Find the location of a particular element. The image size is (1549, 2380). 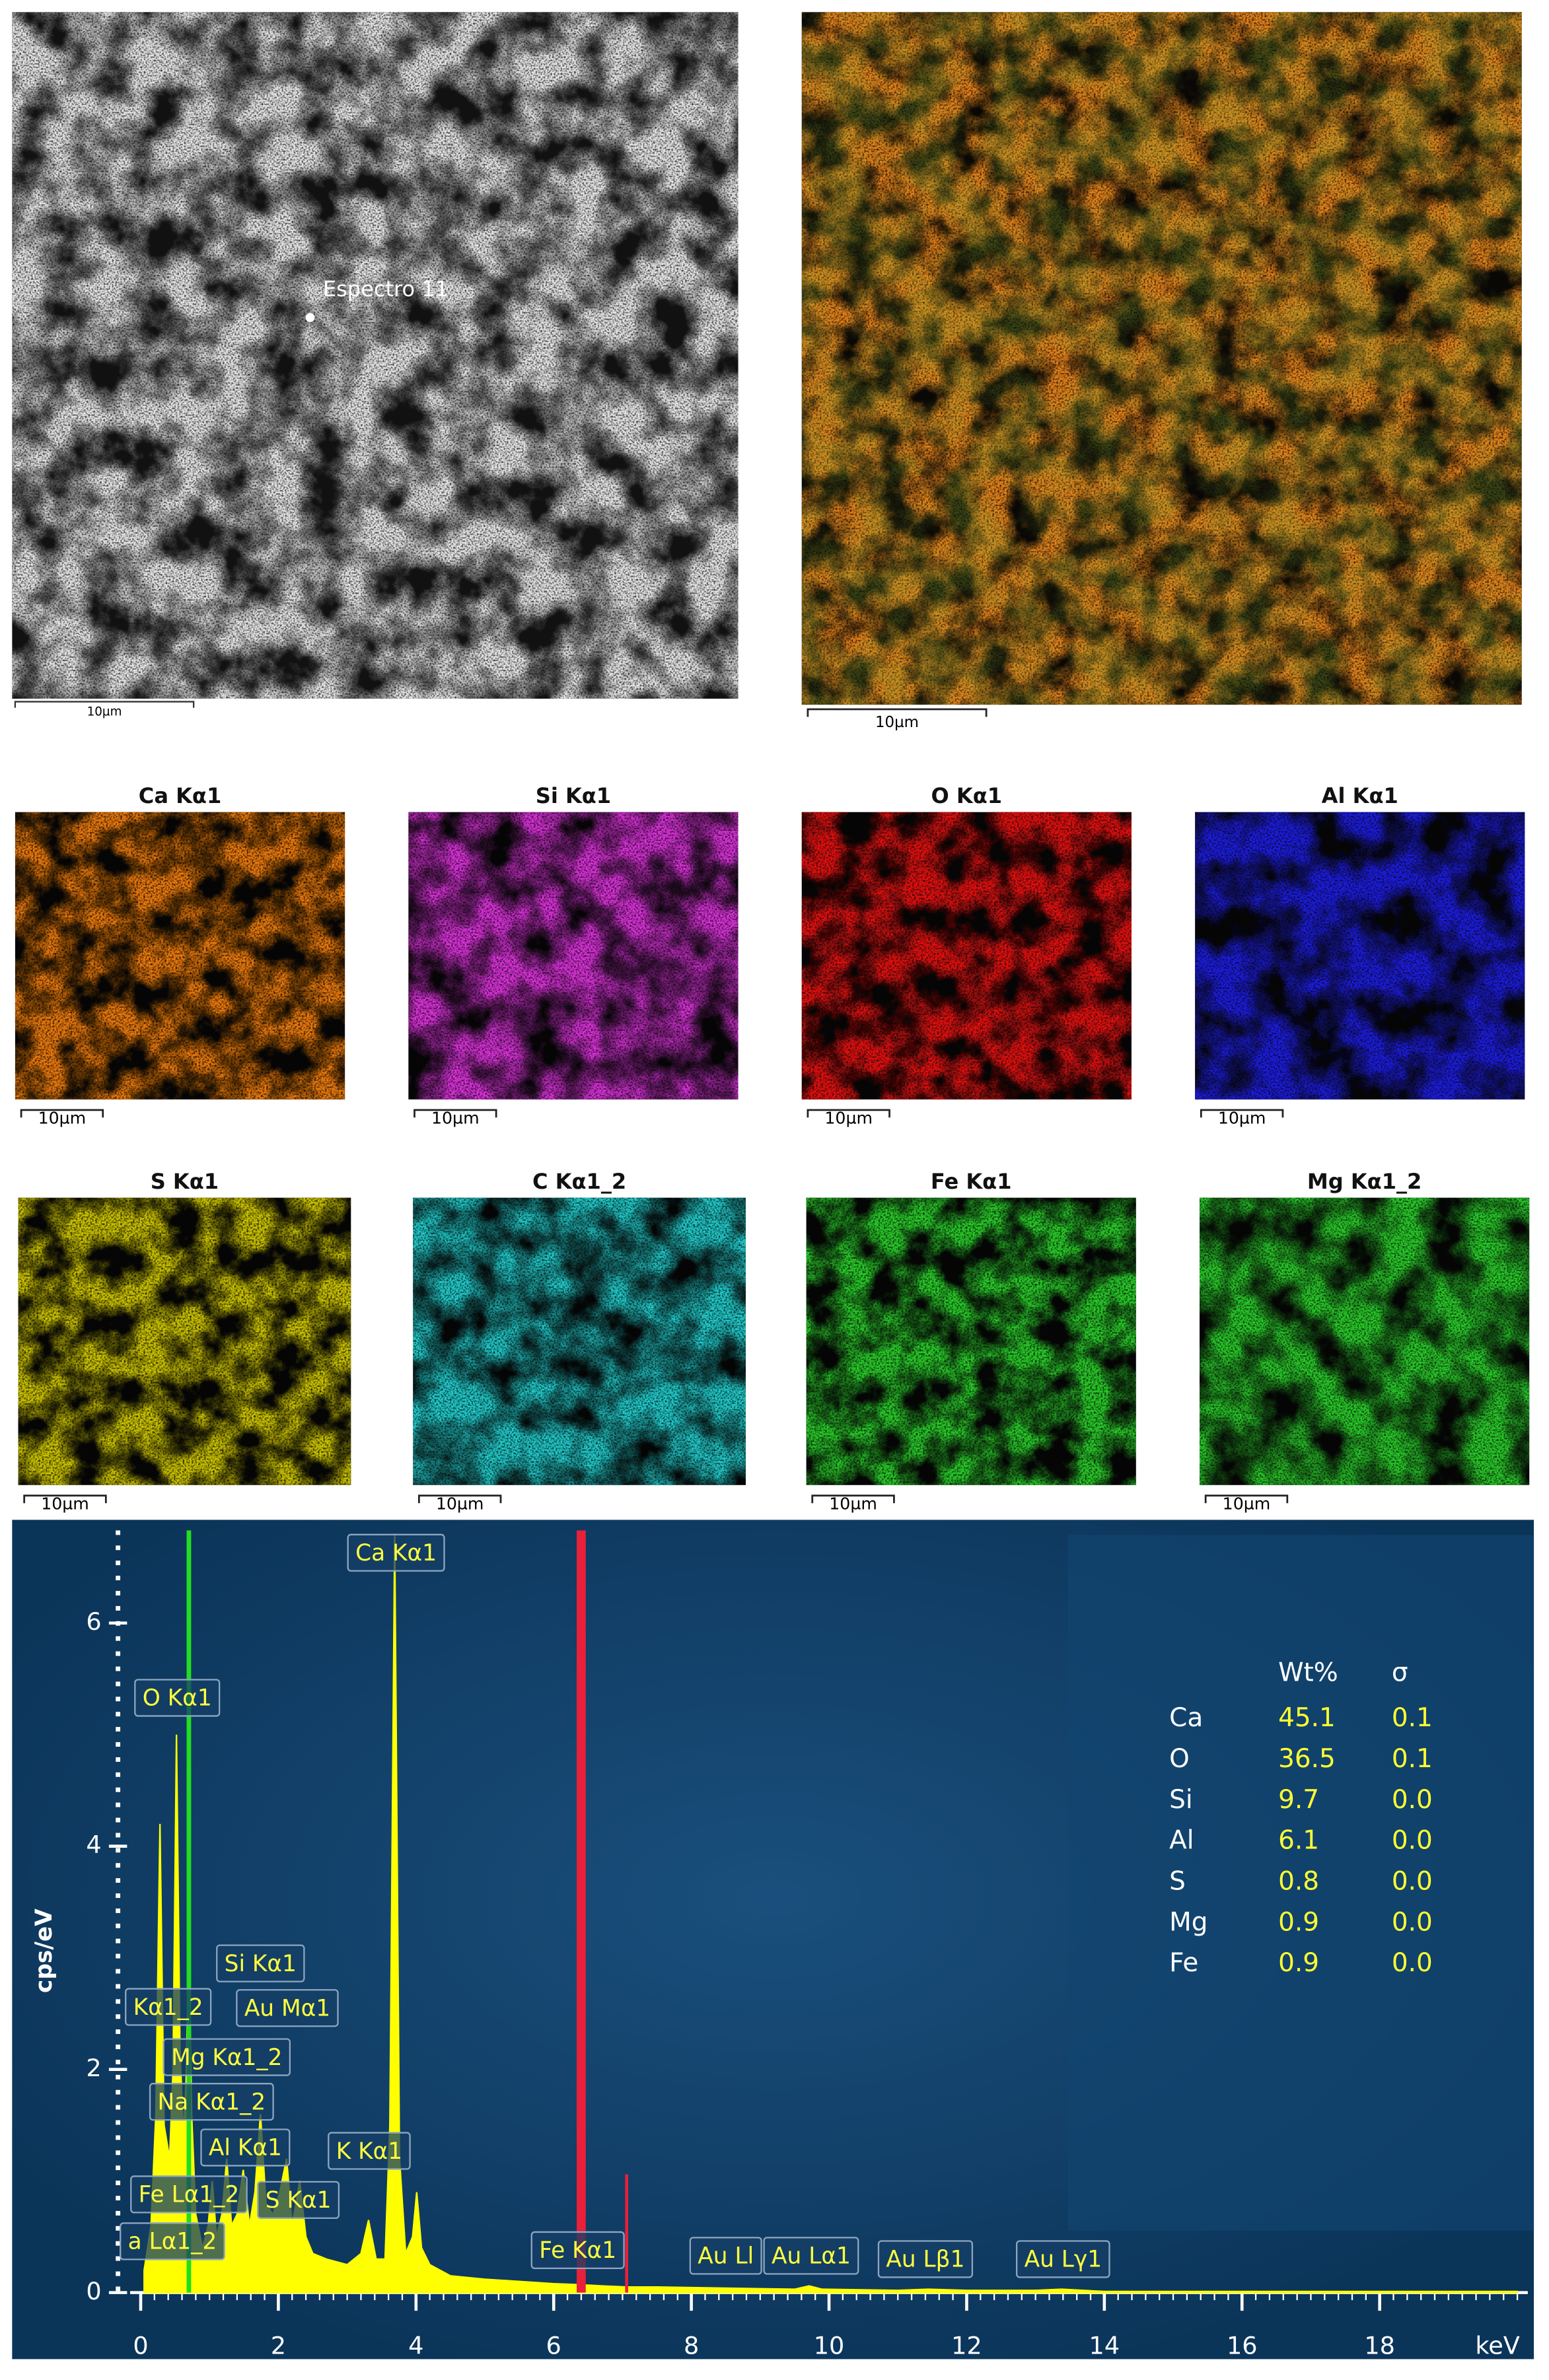

spot-label: Espectro 11 is located at coordinates (386, 289).